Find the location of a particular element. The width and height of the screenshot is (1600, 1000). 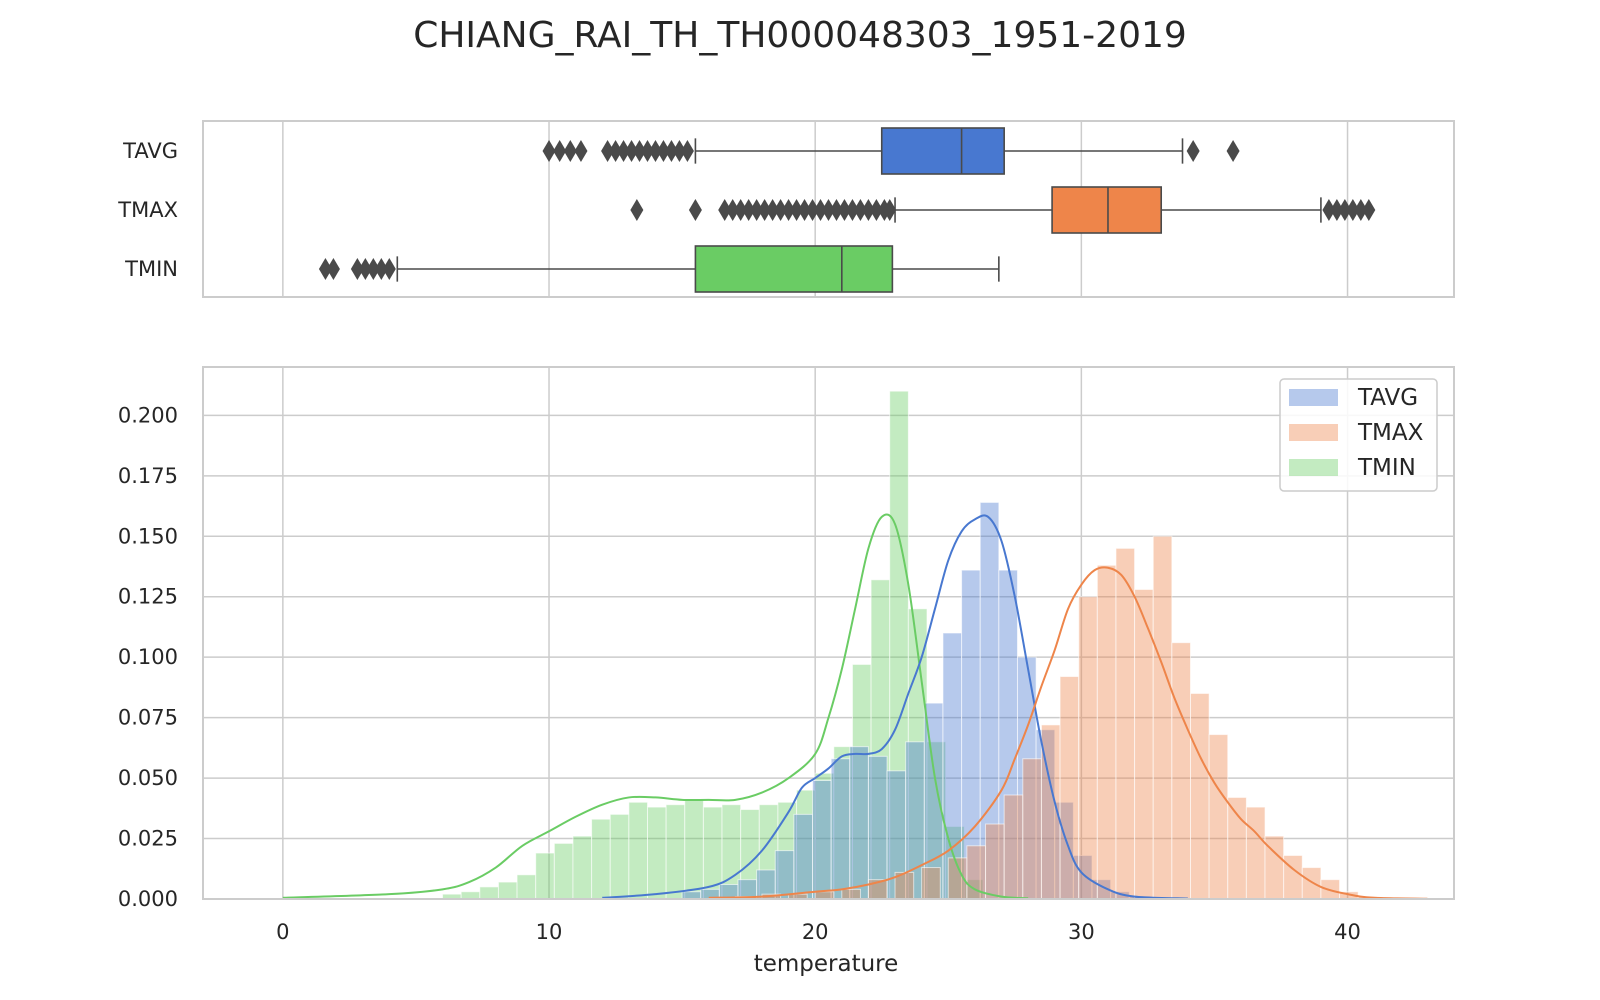

boxplot-frame is located at coordinates (828, 209).